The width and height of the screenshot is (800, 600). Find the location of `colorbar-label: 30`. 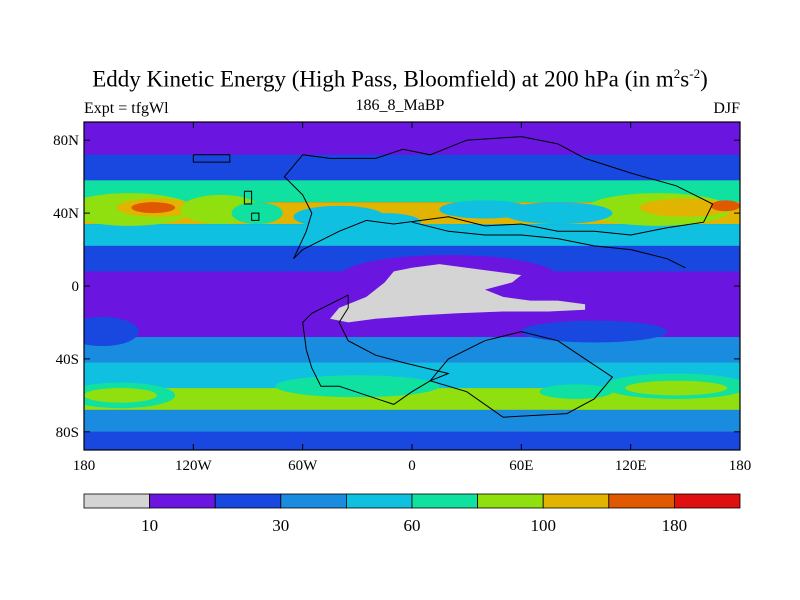

colorbar-label: 30 is located at coordinates (280, 525).